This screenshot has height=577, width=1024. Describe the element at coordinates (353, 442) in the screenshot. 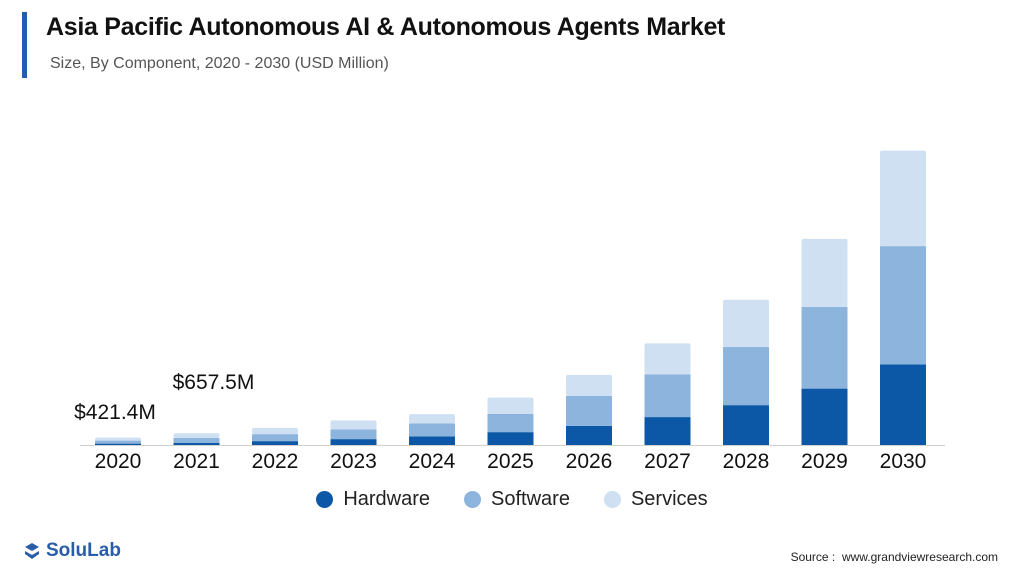

I see `bar-hardware-2023` at that location.